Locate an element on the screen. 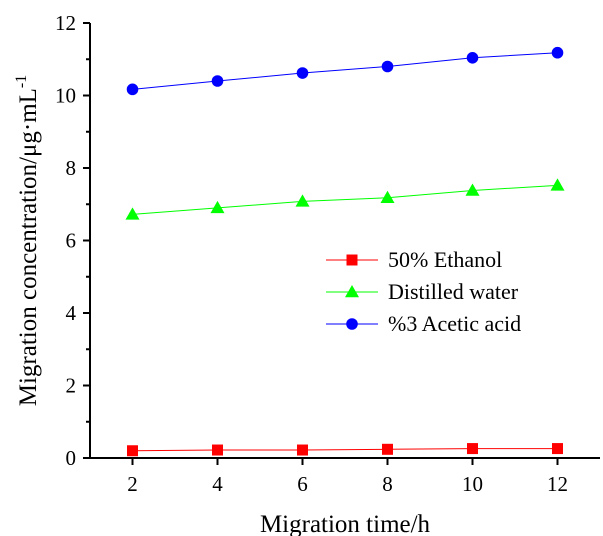  legend: 50% Ethanol Distilled water %3 Acetic acid is located at coordinates (423, 291).